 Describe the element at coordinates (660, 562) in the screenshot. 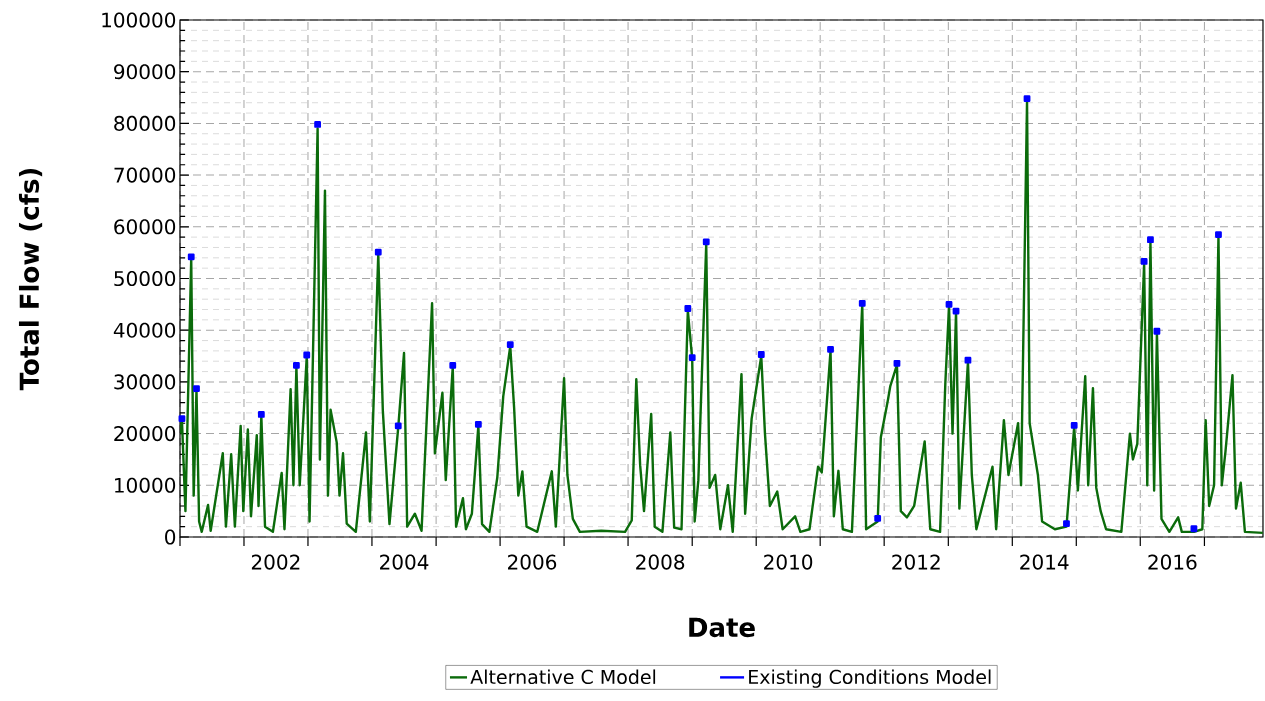

I see `x-tick-label: 2008` at that location.